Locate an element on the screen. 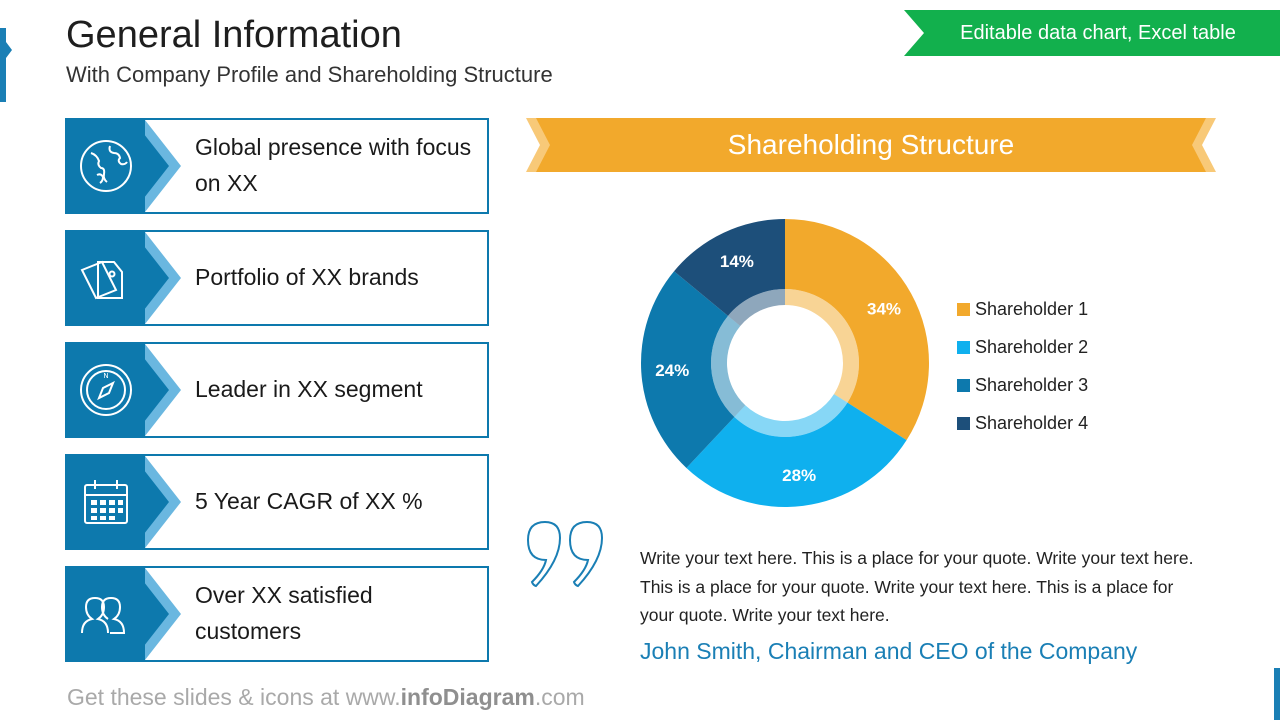 The width and height of the screenshot is (1280, 720). shareholding-banner-title: Shareholding Structure is located at coordinates (871, 144).